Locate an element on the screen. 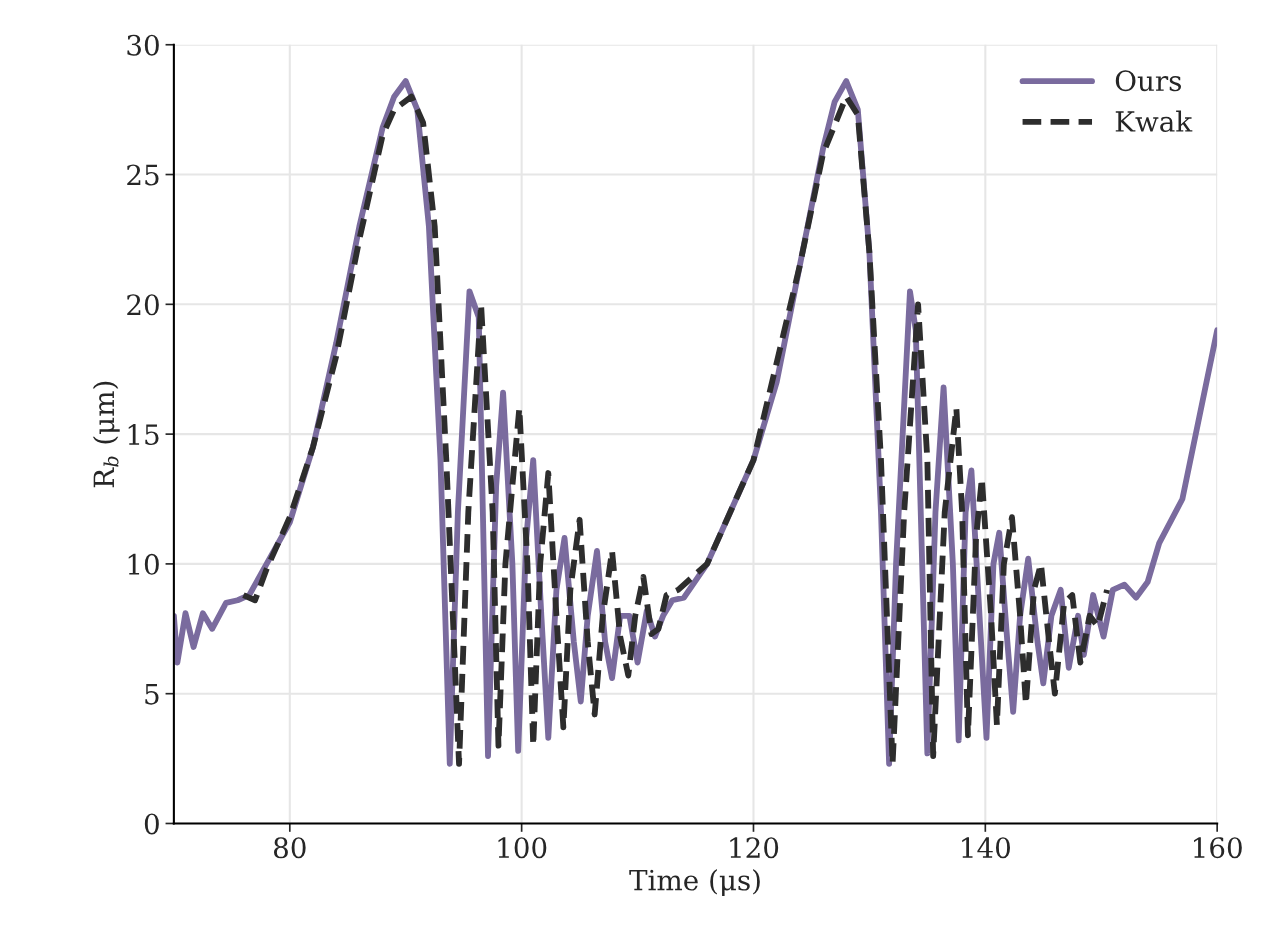 The width and height of the screenshot is (1288, 952). y-tick-label: 5 is located at coordinates (152, 694).